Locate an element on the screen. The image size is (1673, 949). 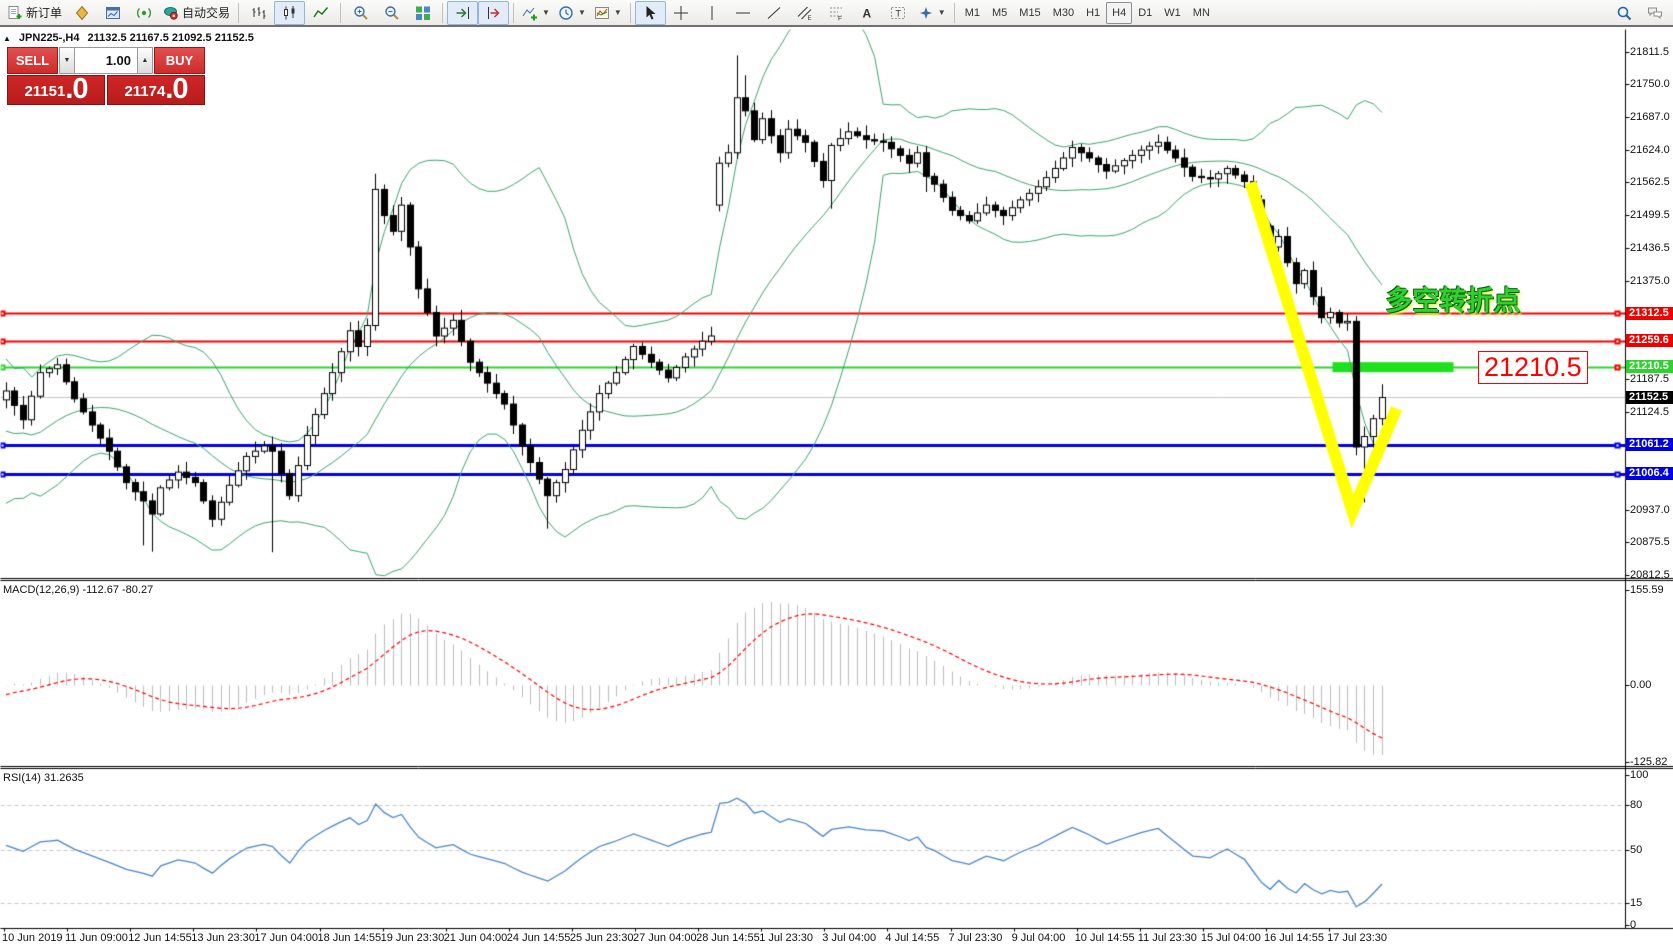
buy-button: BUY is located at coordinates (179, 60).